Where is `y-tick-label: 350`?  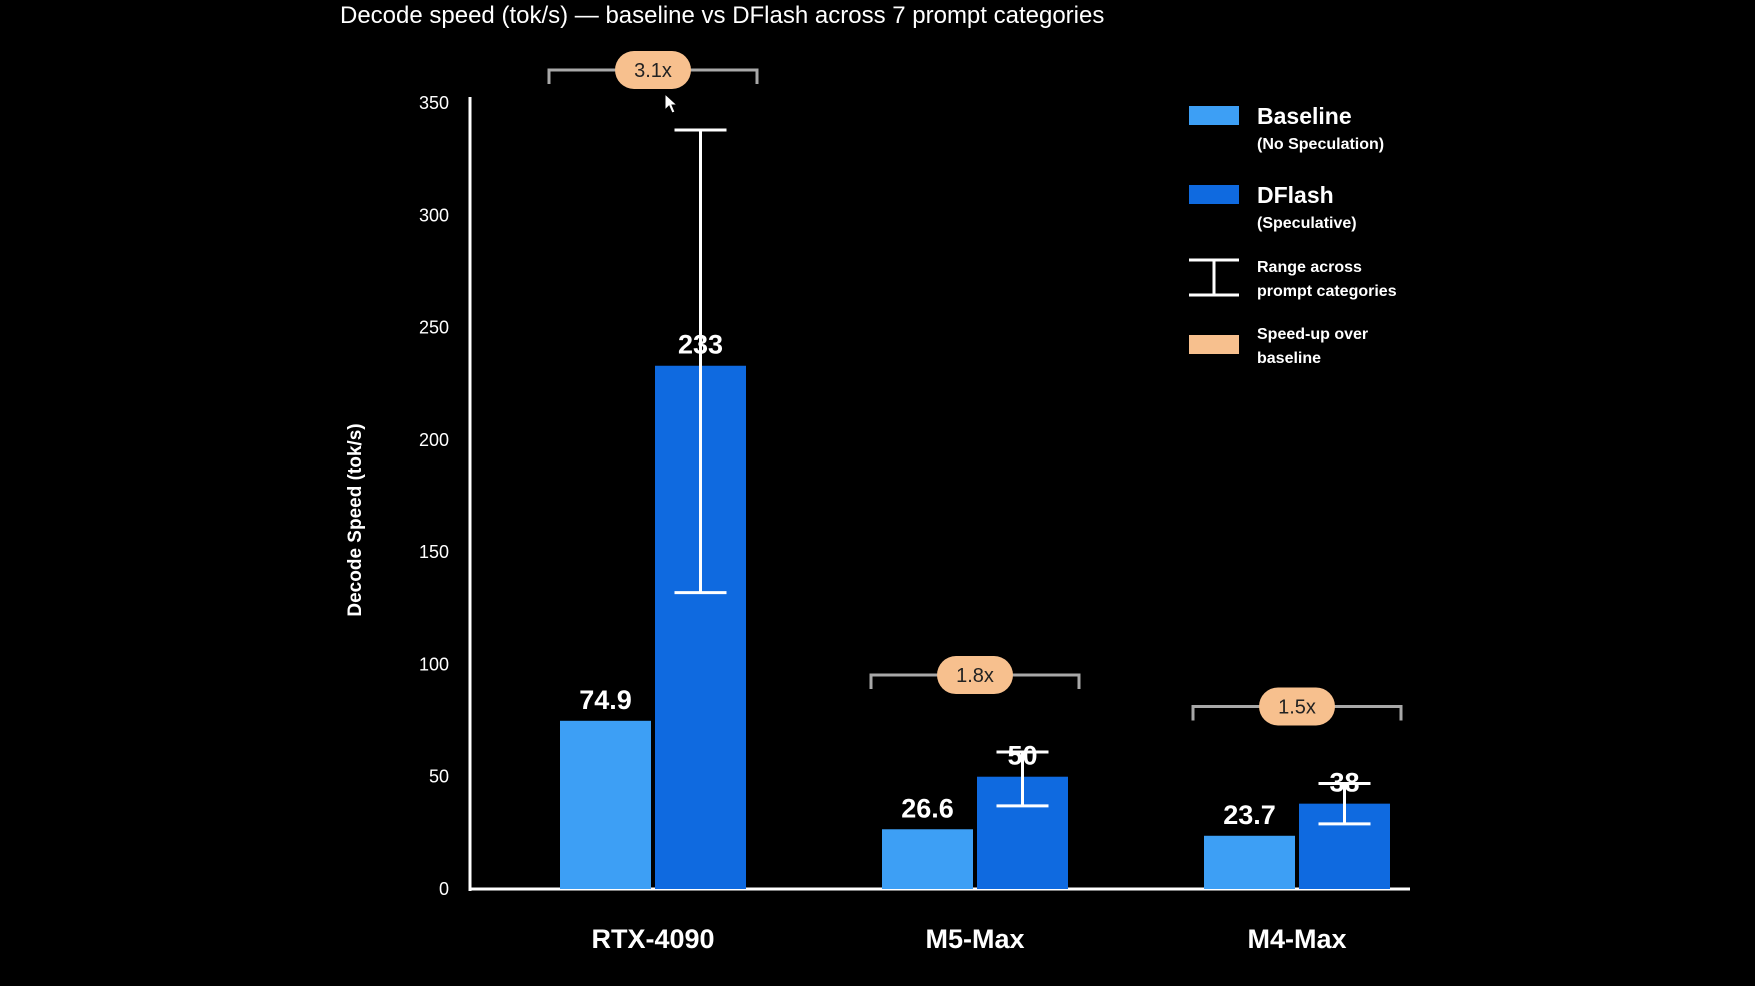
y-tick-label: 350 is located at coordinates (434, 103).